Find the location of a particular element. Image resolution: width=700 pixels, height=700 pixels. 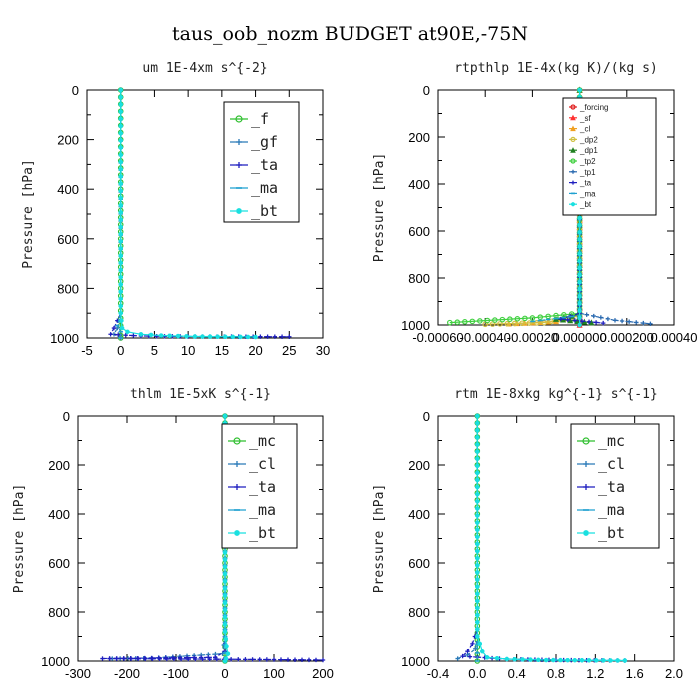

x-tick-label: -0.00060 is located at coordinates (437, 337).